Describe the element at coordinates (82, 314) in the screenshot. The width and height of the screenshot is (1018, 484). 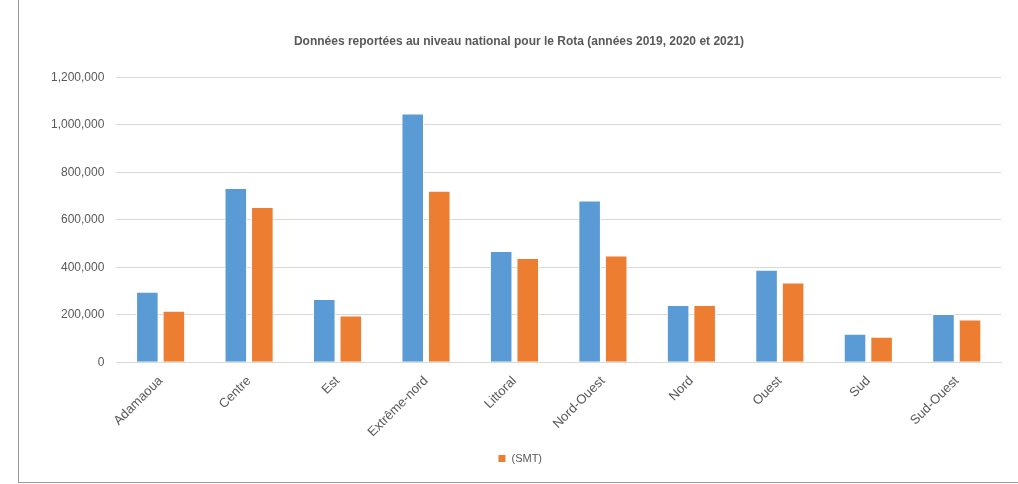
I see `y-tick-label: 200,000` at that location.